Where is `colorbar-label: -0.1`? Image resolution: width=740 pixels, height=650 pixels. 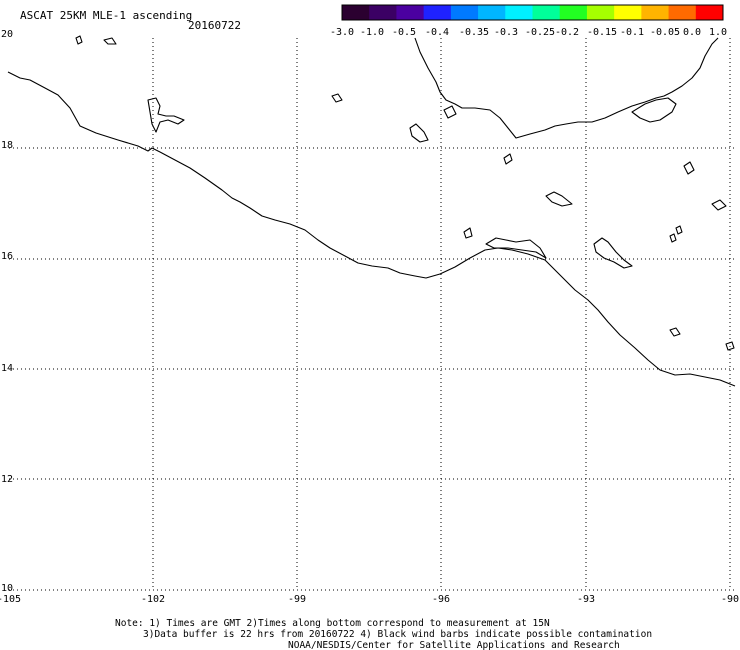 colorbar-label: -0.1 is located at coordinates (632, 32).